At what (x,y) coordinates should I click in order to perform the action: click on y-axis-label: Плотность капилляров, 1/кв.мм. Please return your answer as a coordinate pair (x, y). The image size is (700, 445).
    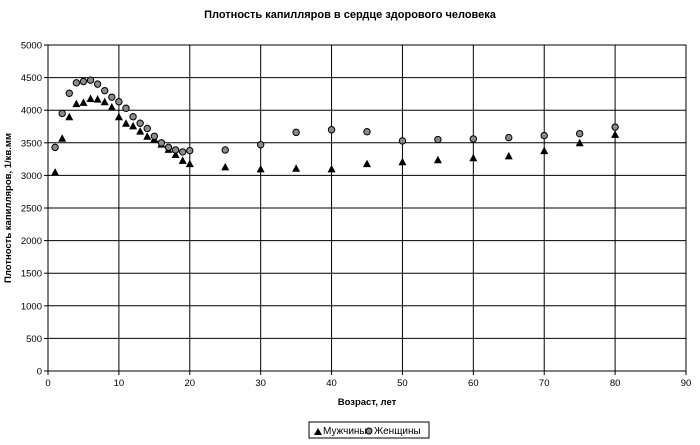
    Looking at the image, I should click on (8, 208).